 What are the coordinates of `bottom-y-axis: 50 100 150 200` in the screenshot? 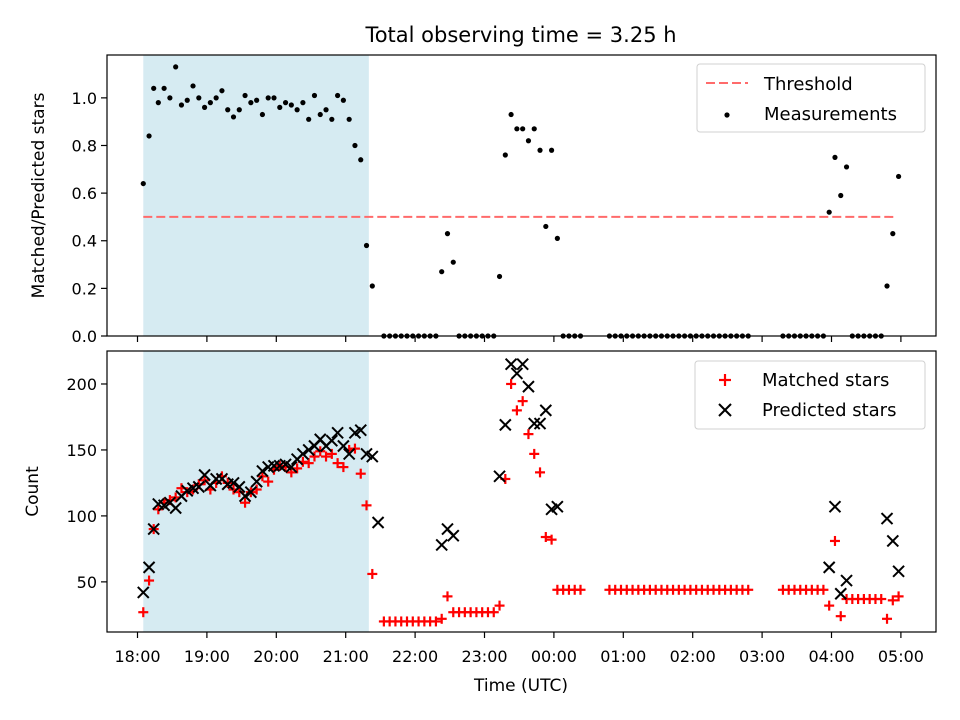 It's located at (86, 483).